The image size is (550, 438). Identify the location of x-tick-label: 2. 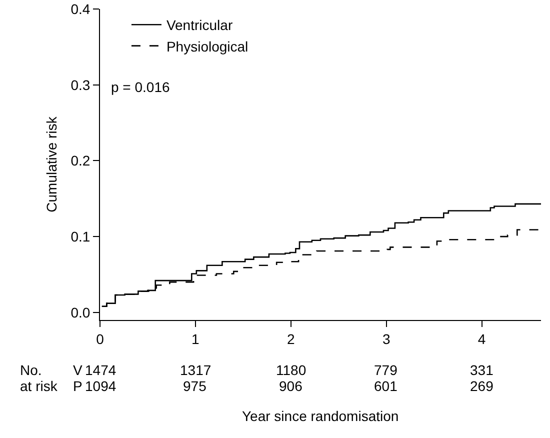
(291, 338).